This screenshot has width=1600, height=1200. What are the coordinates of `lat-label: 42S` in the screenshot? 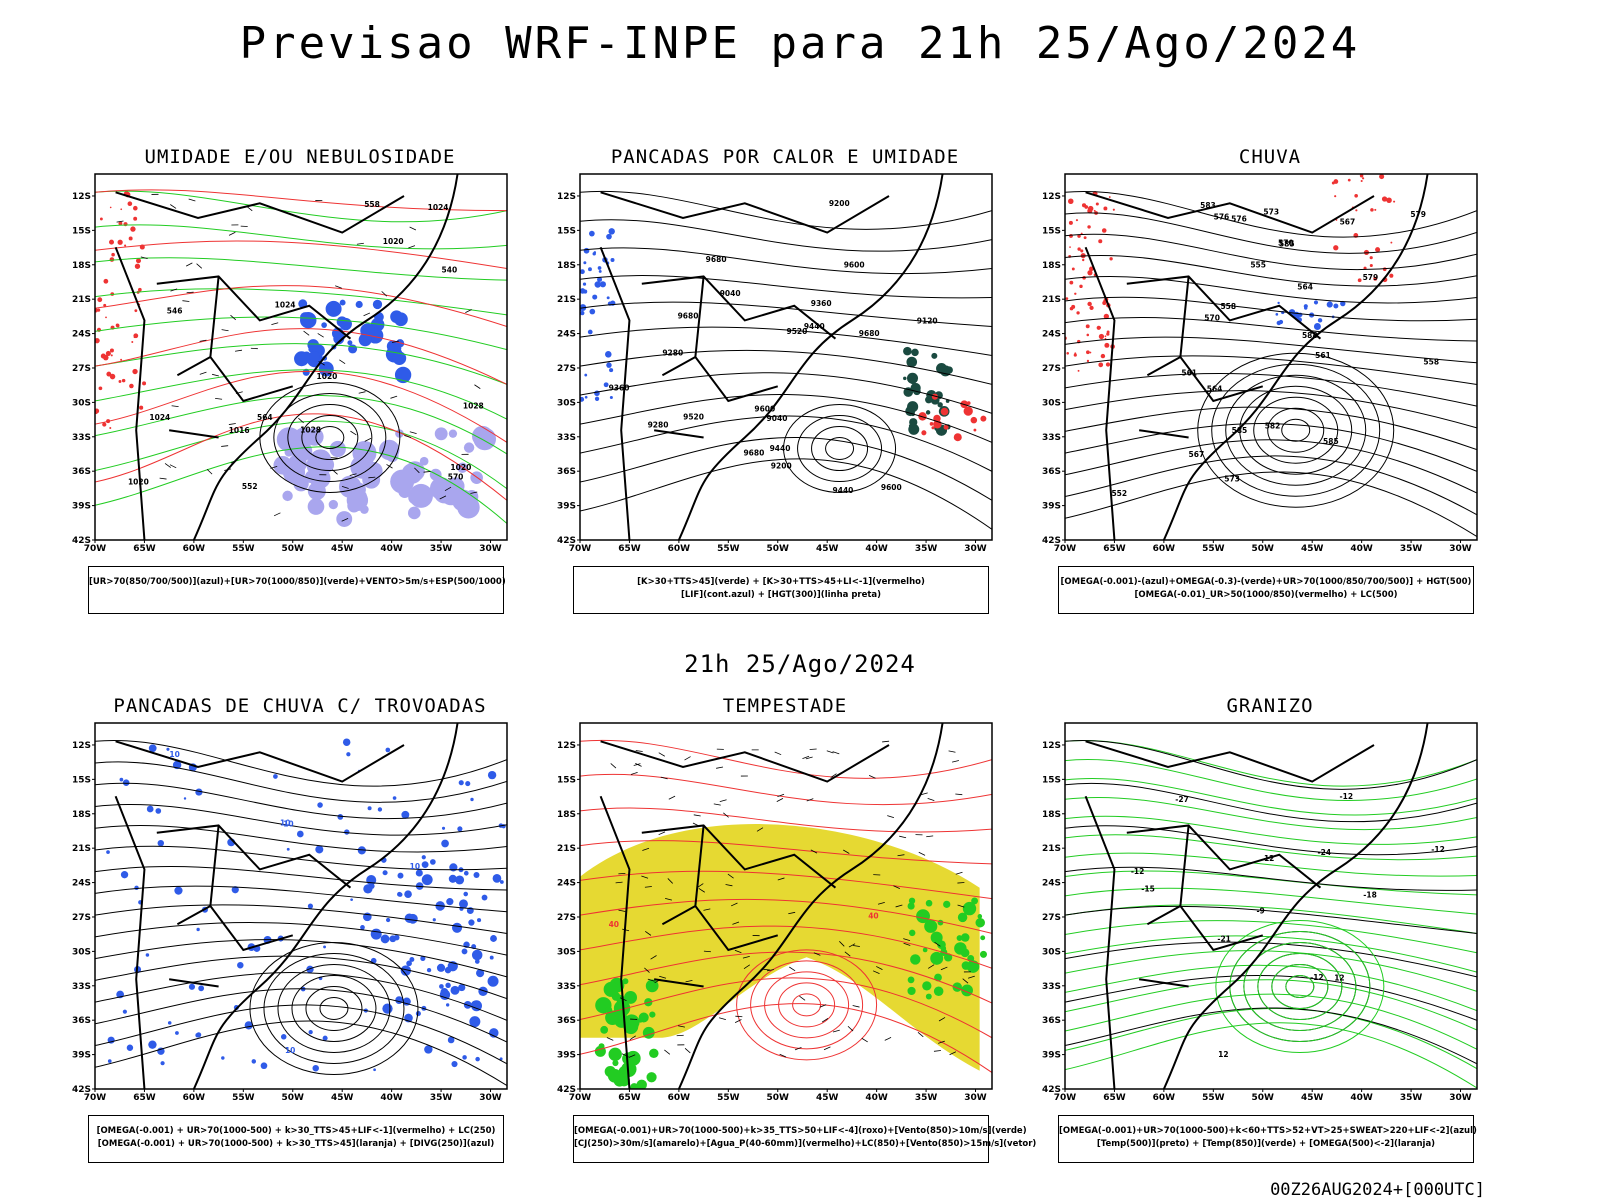 It's located at (1051, 1090).